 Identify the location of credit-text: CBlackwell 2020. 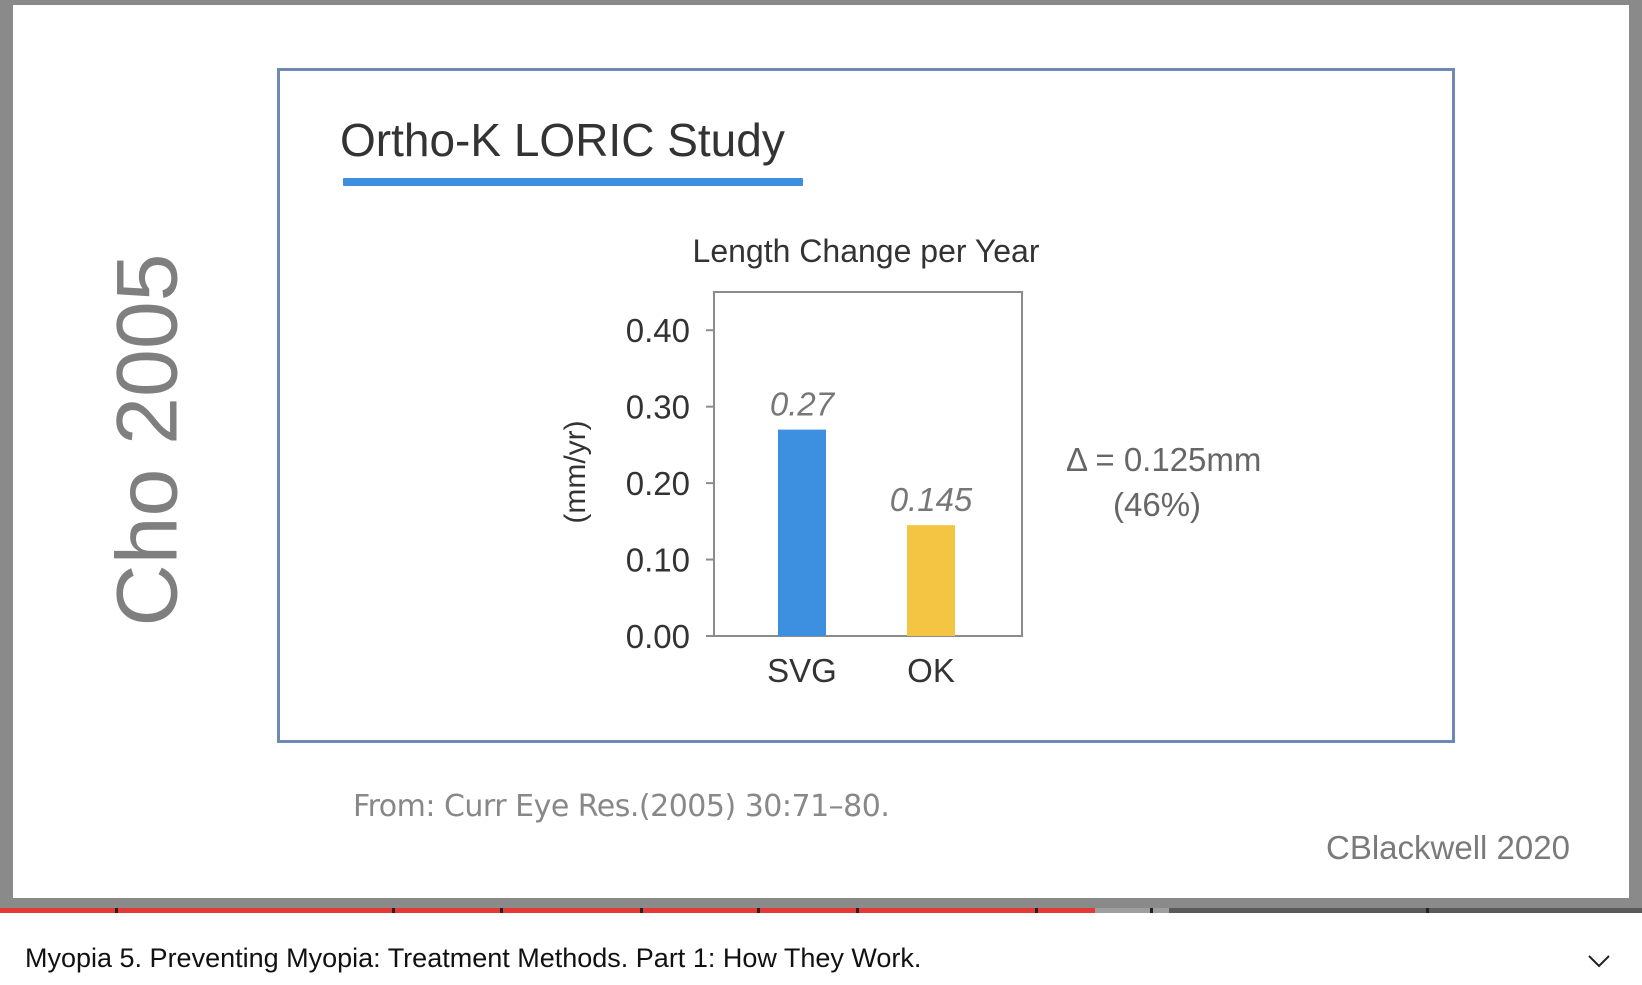
(1448, 847).